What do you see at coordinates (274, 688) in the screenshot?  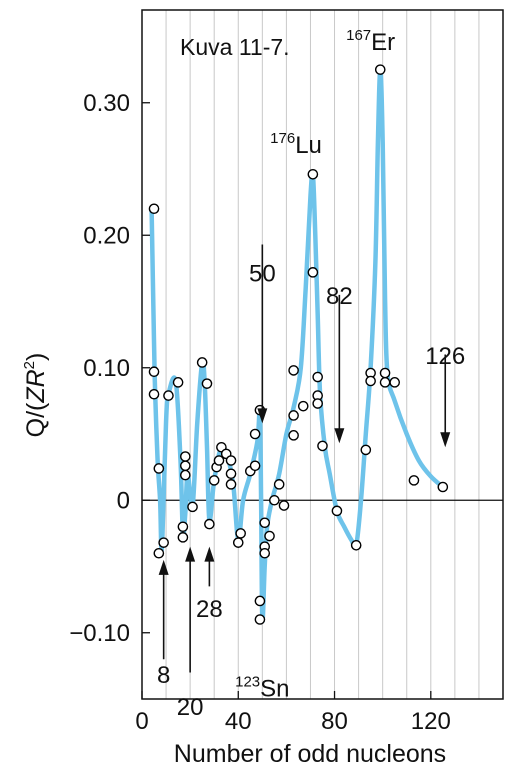 I see `isotope-symbol: Sn` at bounding box center [274, 688].